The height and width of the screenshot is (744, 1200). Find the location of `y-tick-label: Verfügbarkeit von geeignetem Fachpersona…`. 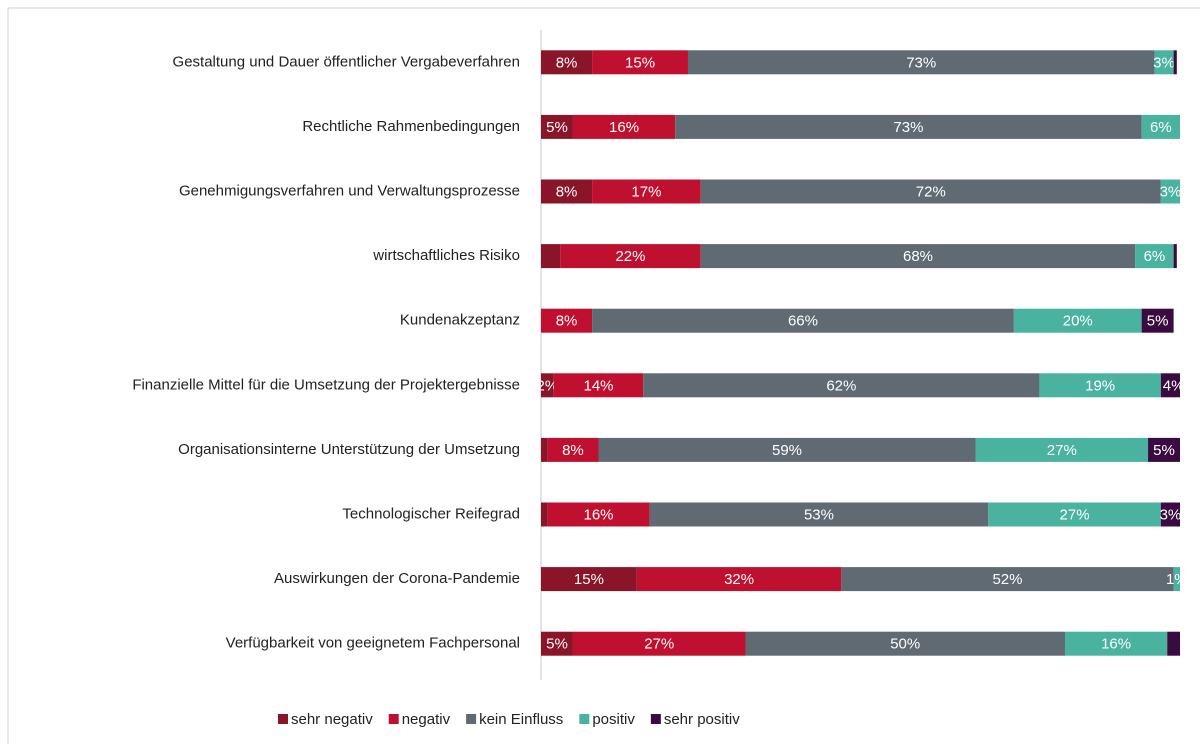

y-tick-label: Verfügbarkeit von geeignetem Fachpersona… is located at coordinates (373, 643).